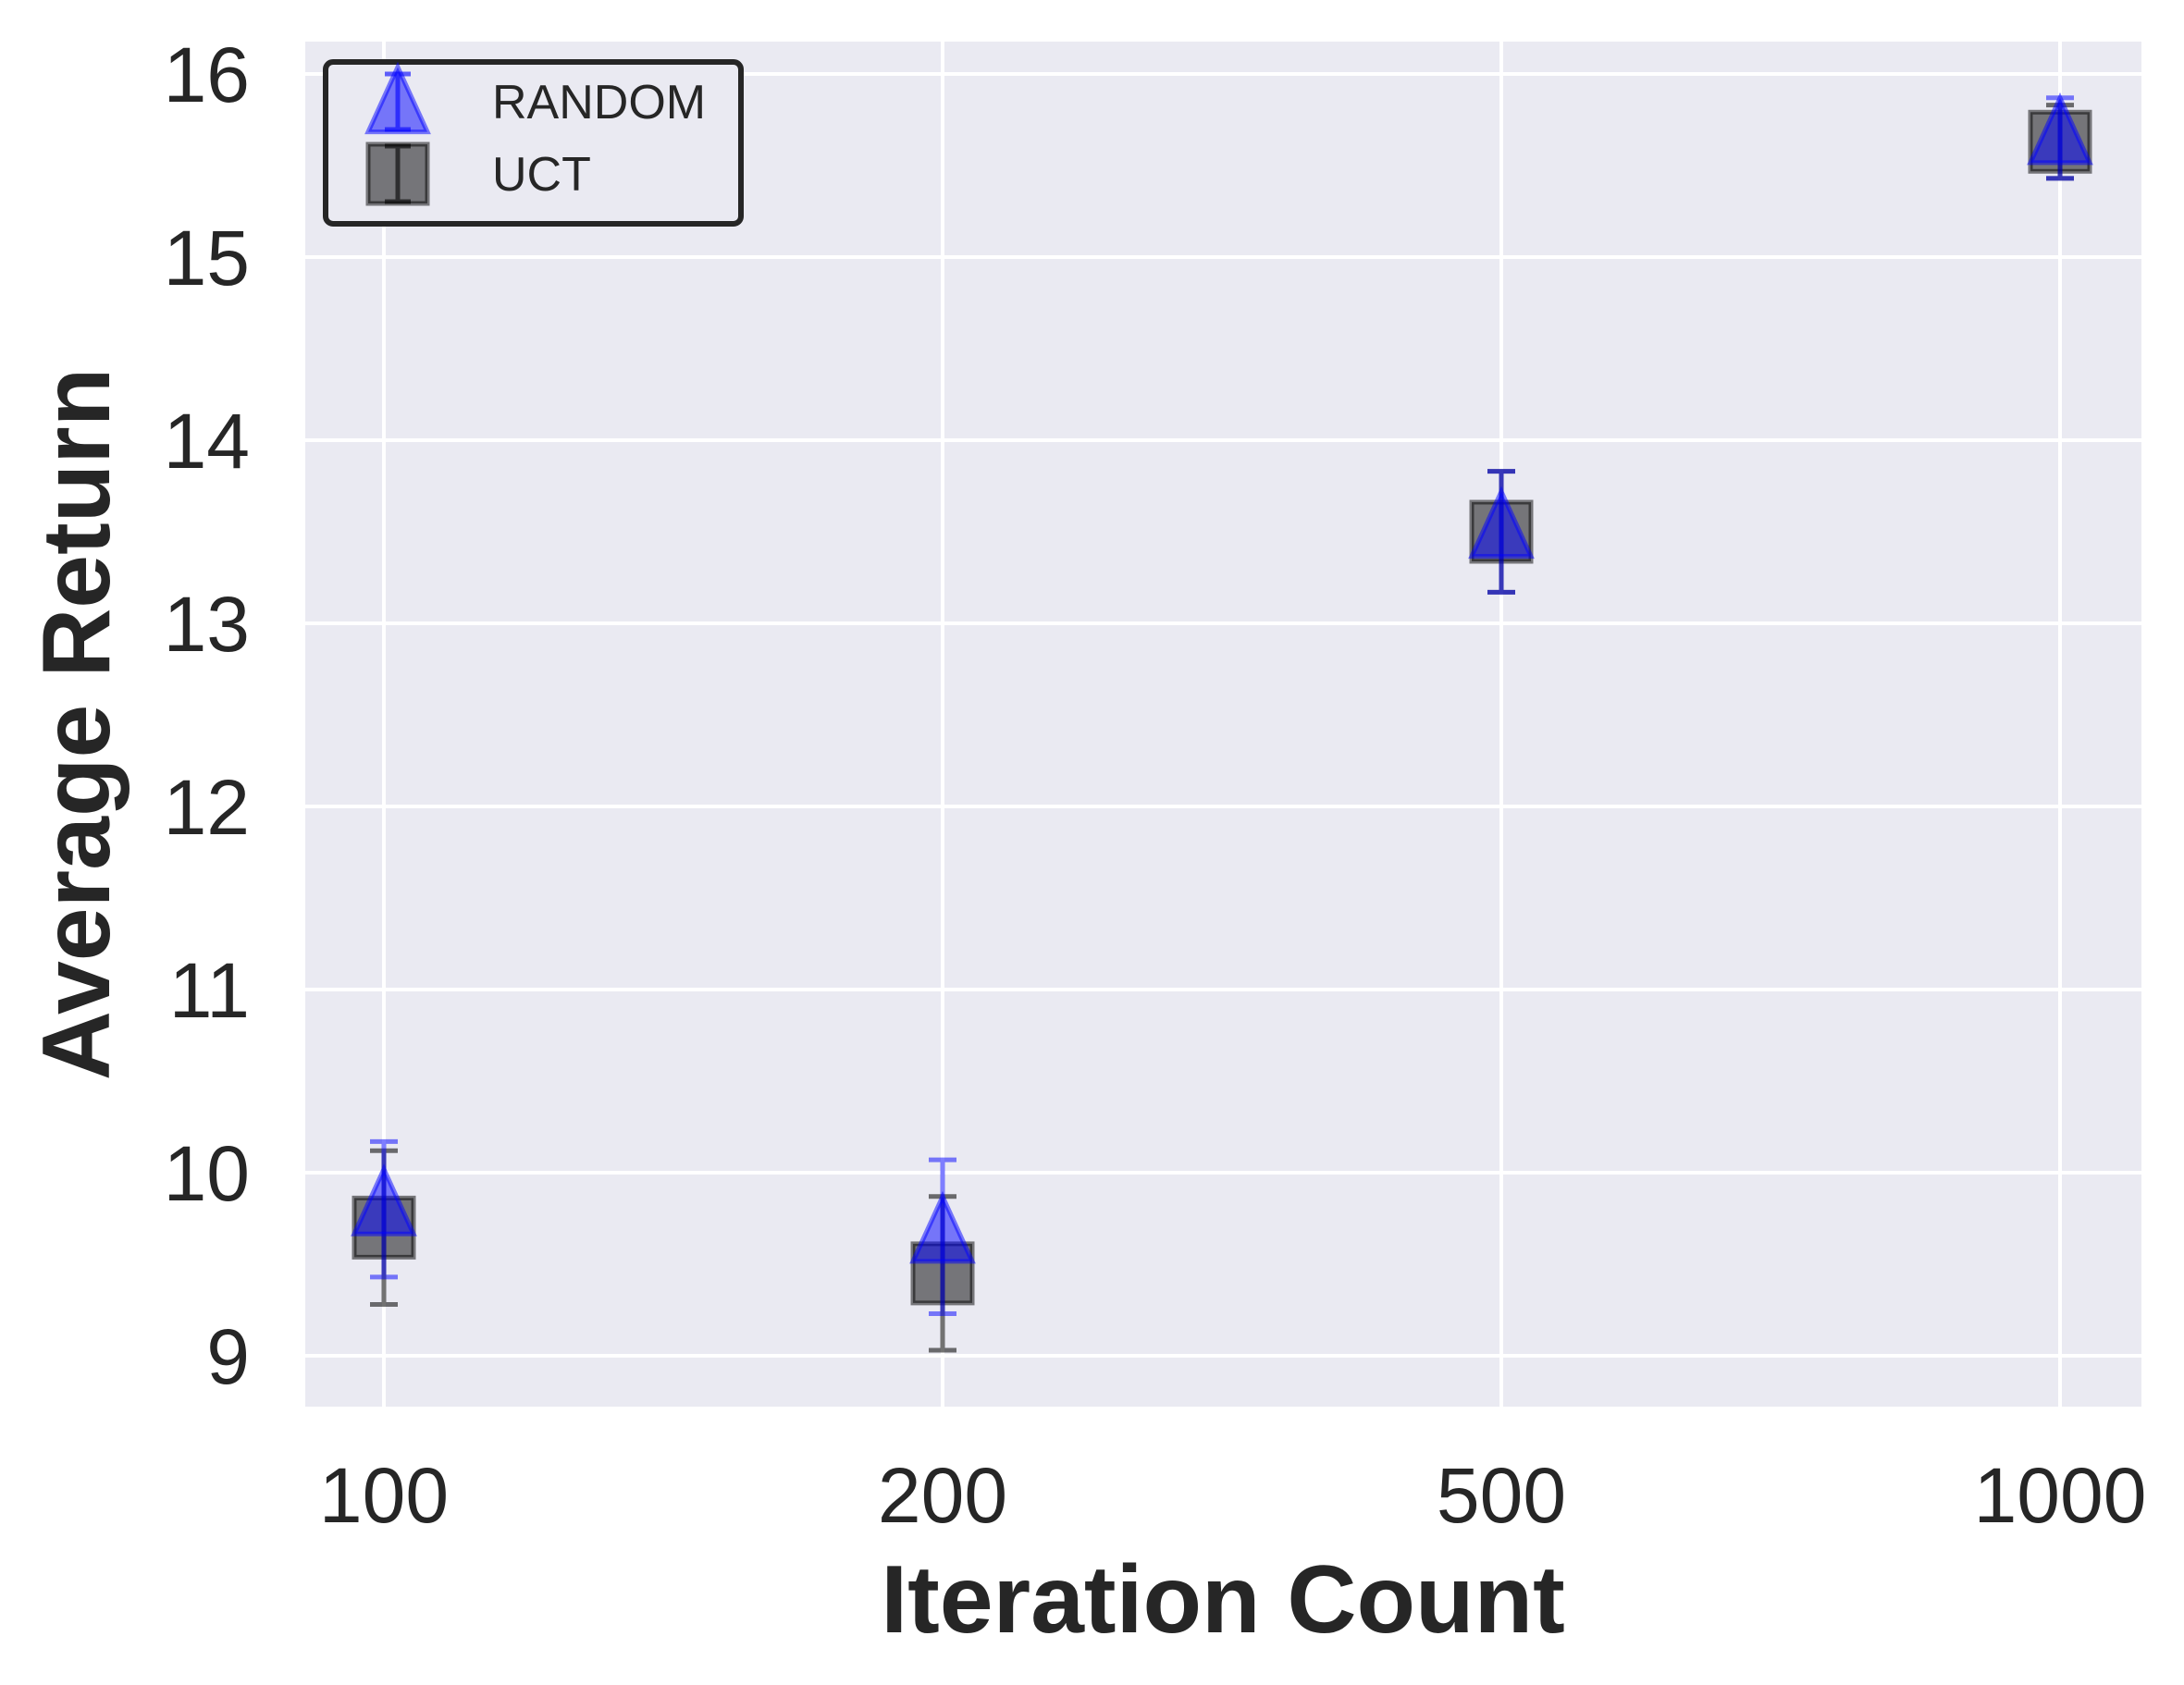 The width and height of the screenshot is (2184, 1685). Describe the element at coordinates (599, 103) in the screenshot. I see `legend-label-random: RANDOM` at that location.